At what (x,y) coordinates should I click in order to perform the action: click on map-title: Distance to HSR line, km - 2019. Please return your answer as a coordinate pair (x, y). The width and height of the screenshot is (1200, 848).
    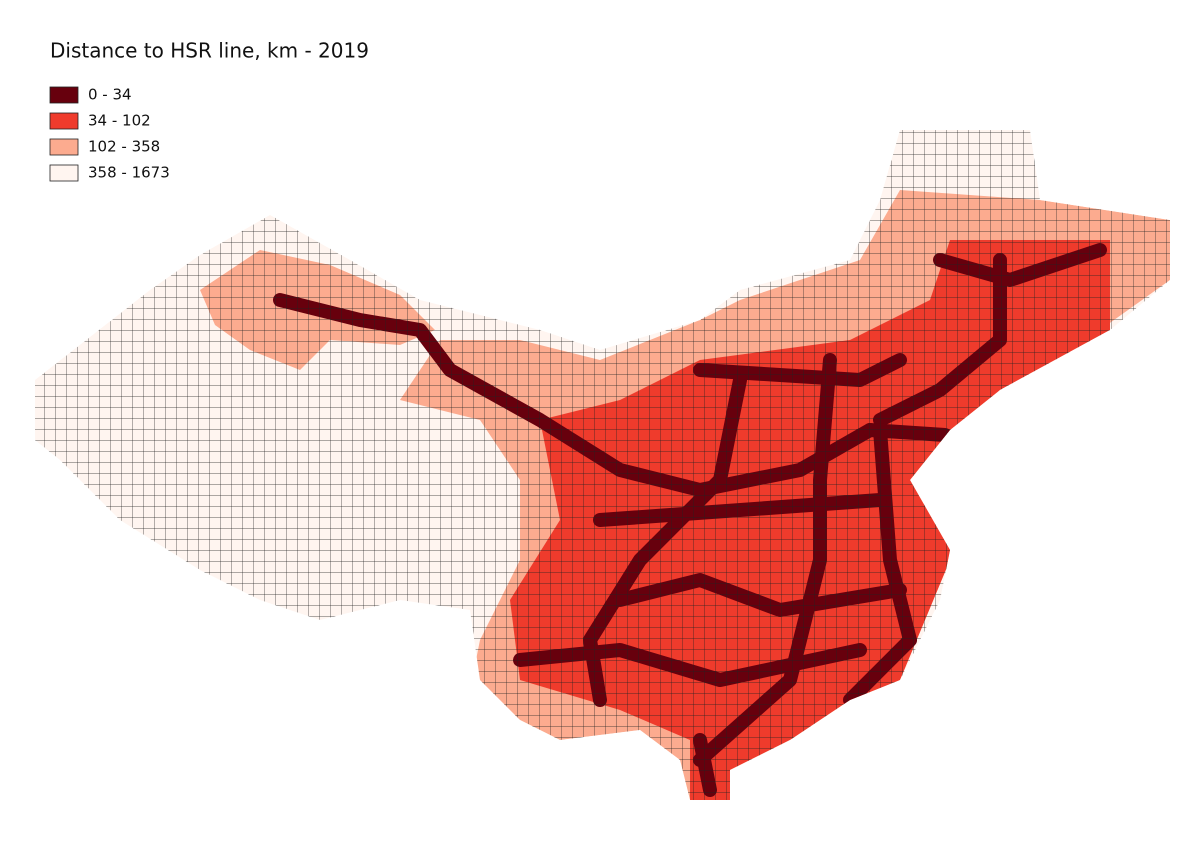
    Looking at the image, I should click on (209, 51).